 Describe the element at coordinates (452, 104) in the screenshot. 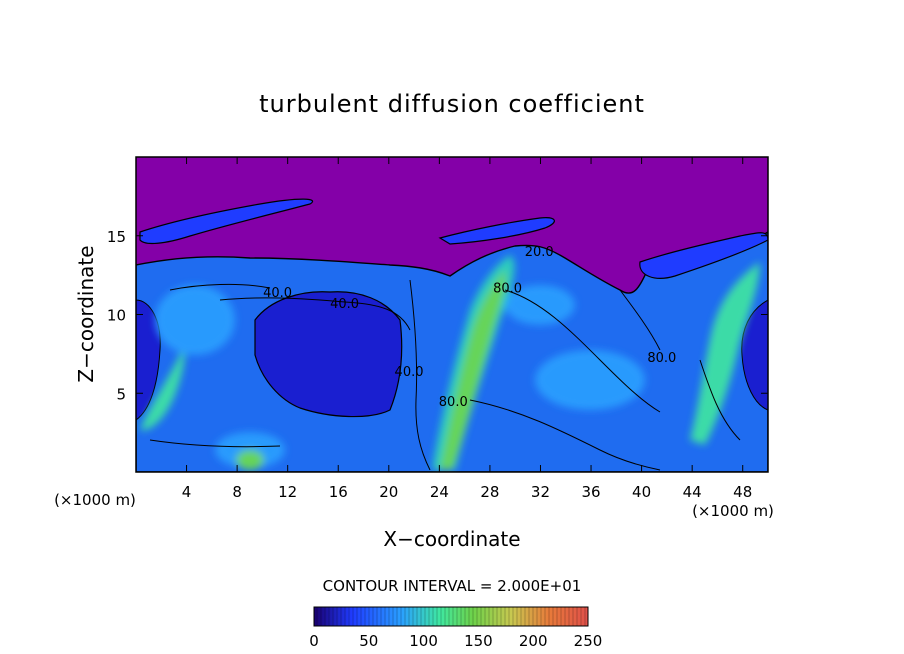

I see `chart-title: turbulent diffusion coefficient` at that location.